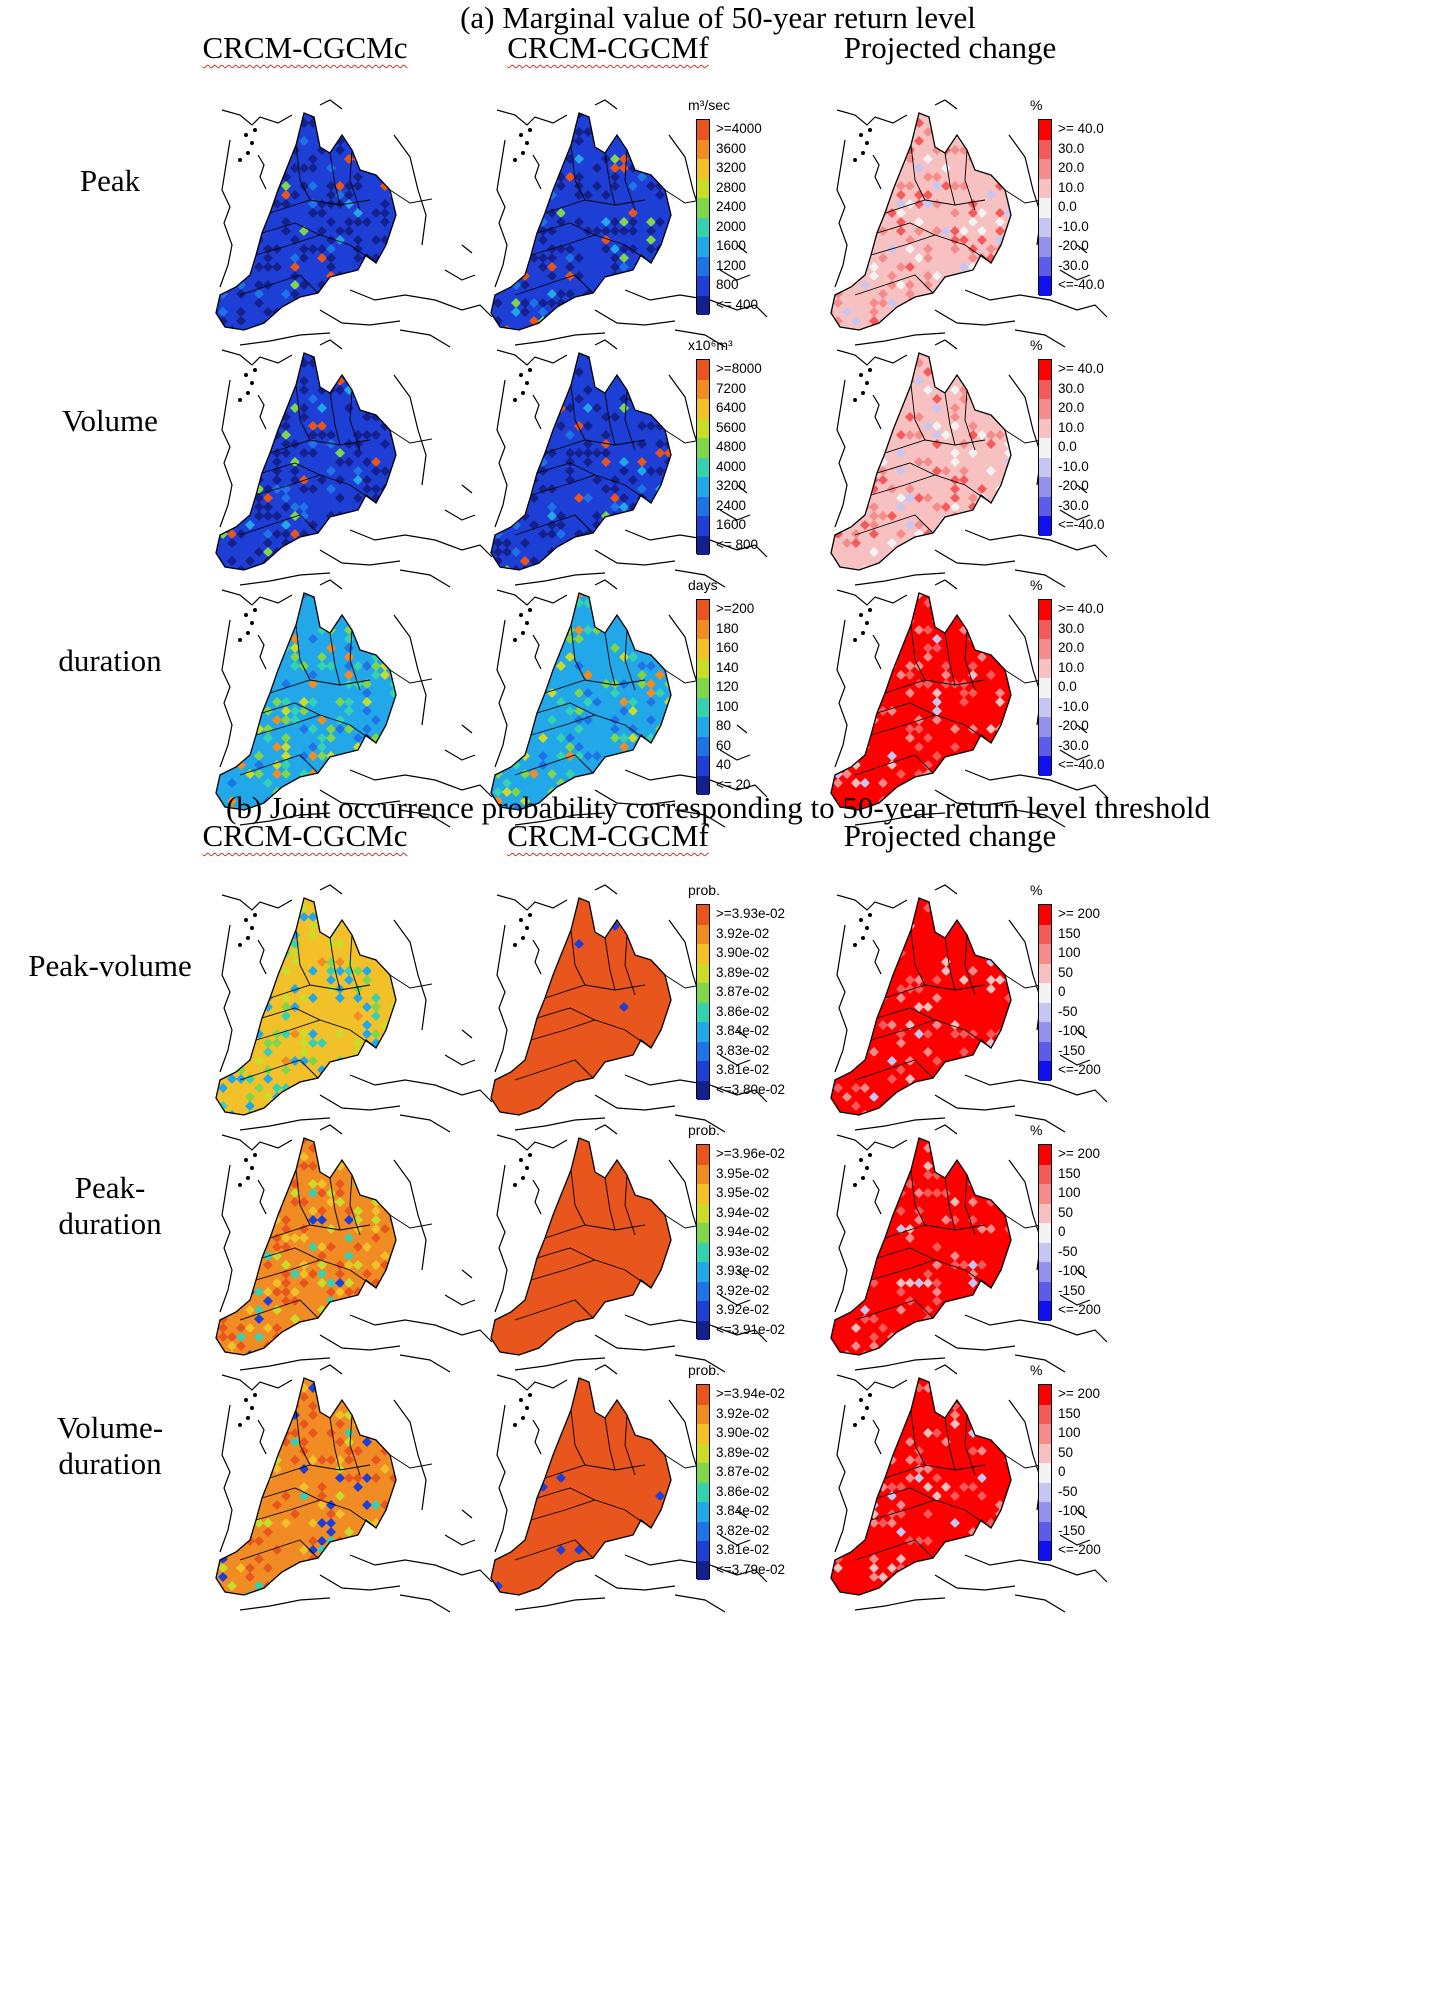  I want to click on legend-tick-label: 10.0, so click(1071, 187).